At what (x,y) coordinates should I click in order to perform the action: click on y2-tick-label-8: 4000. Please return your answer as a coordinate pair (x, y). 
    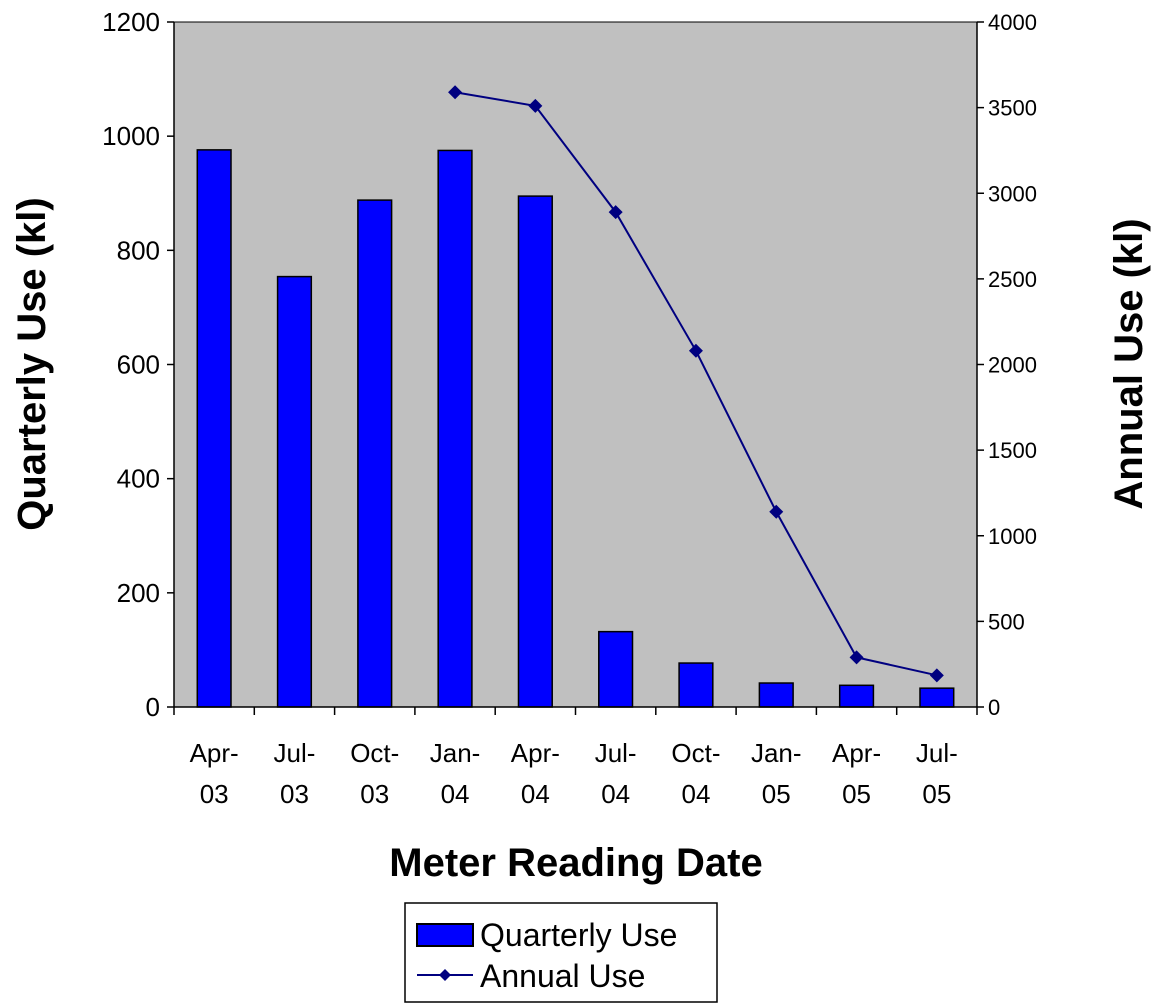
    Looking at the image, I should click on (1012, 22).